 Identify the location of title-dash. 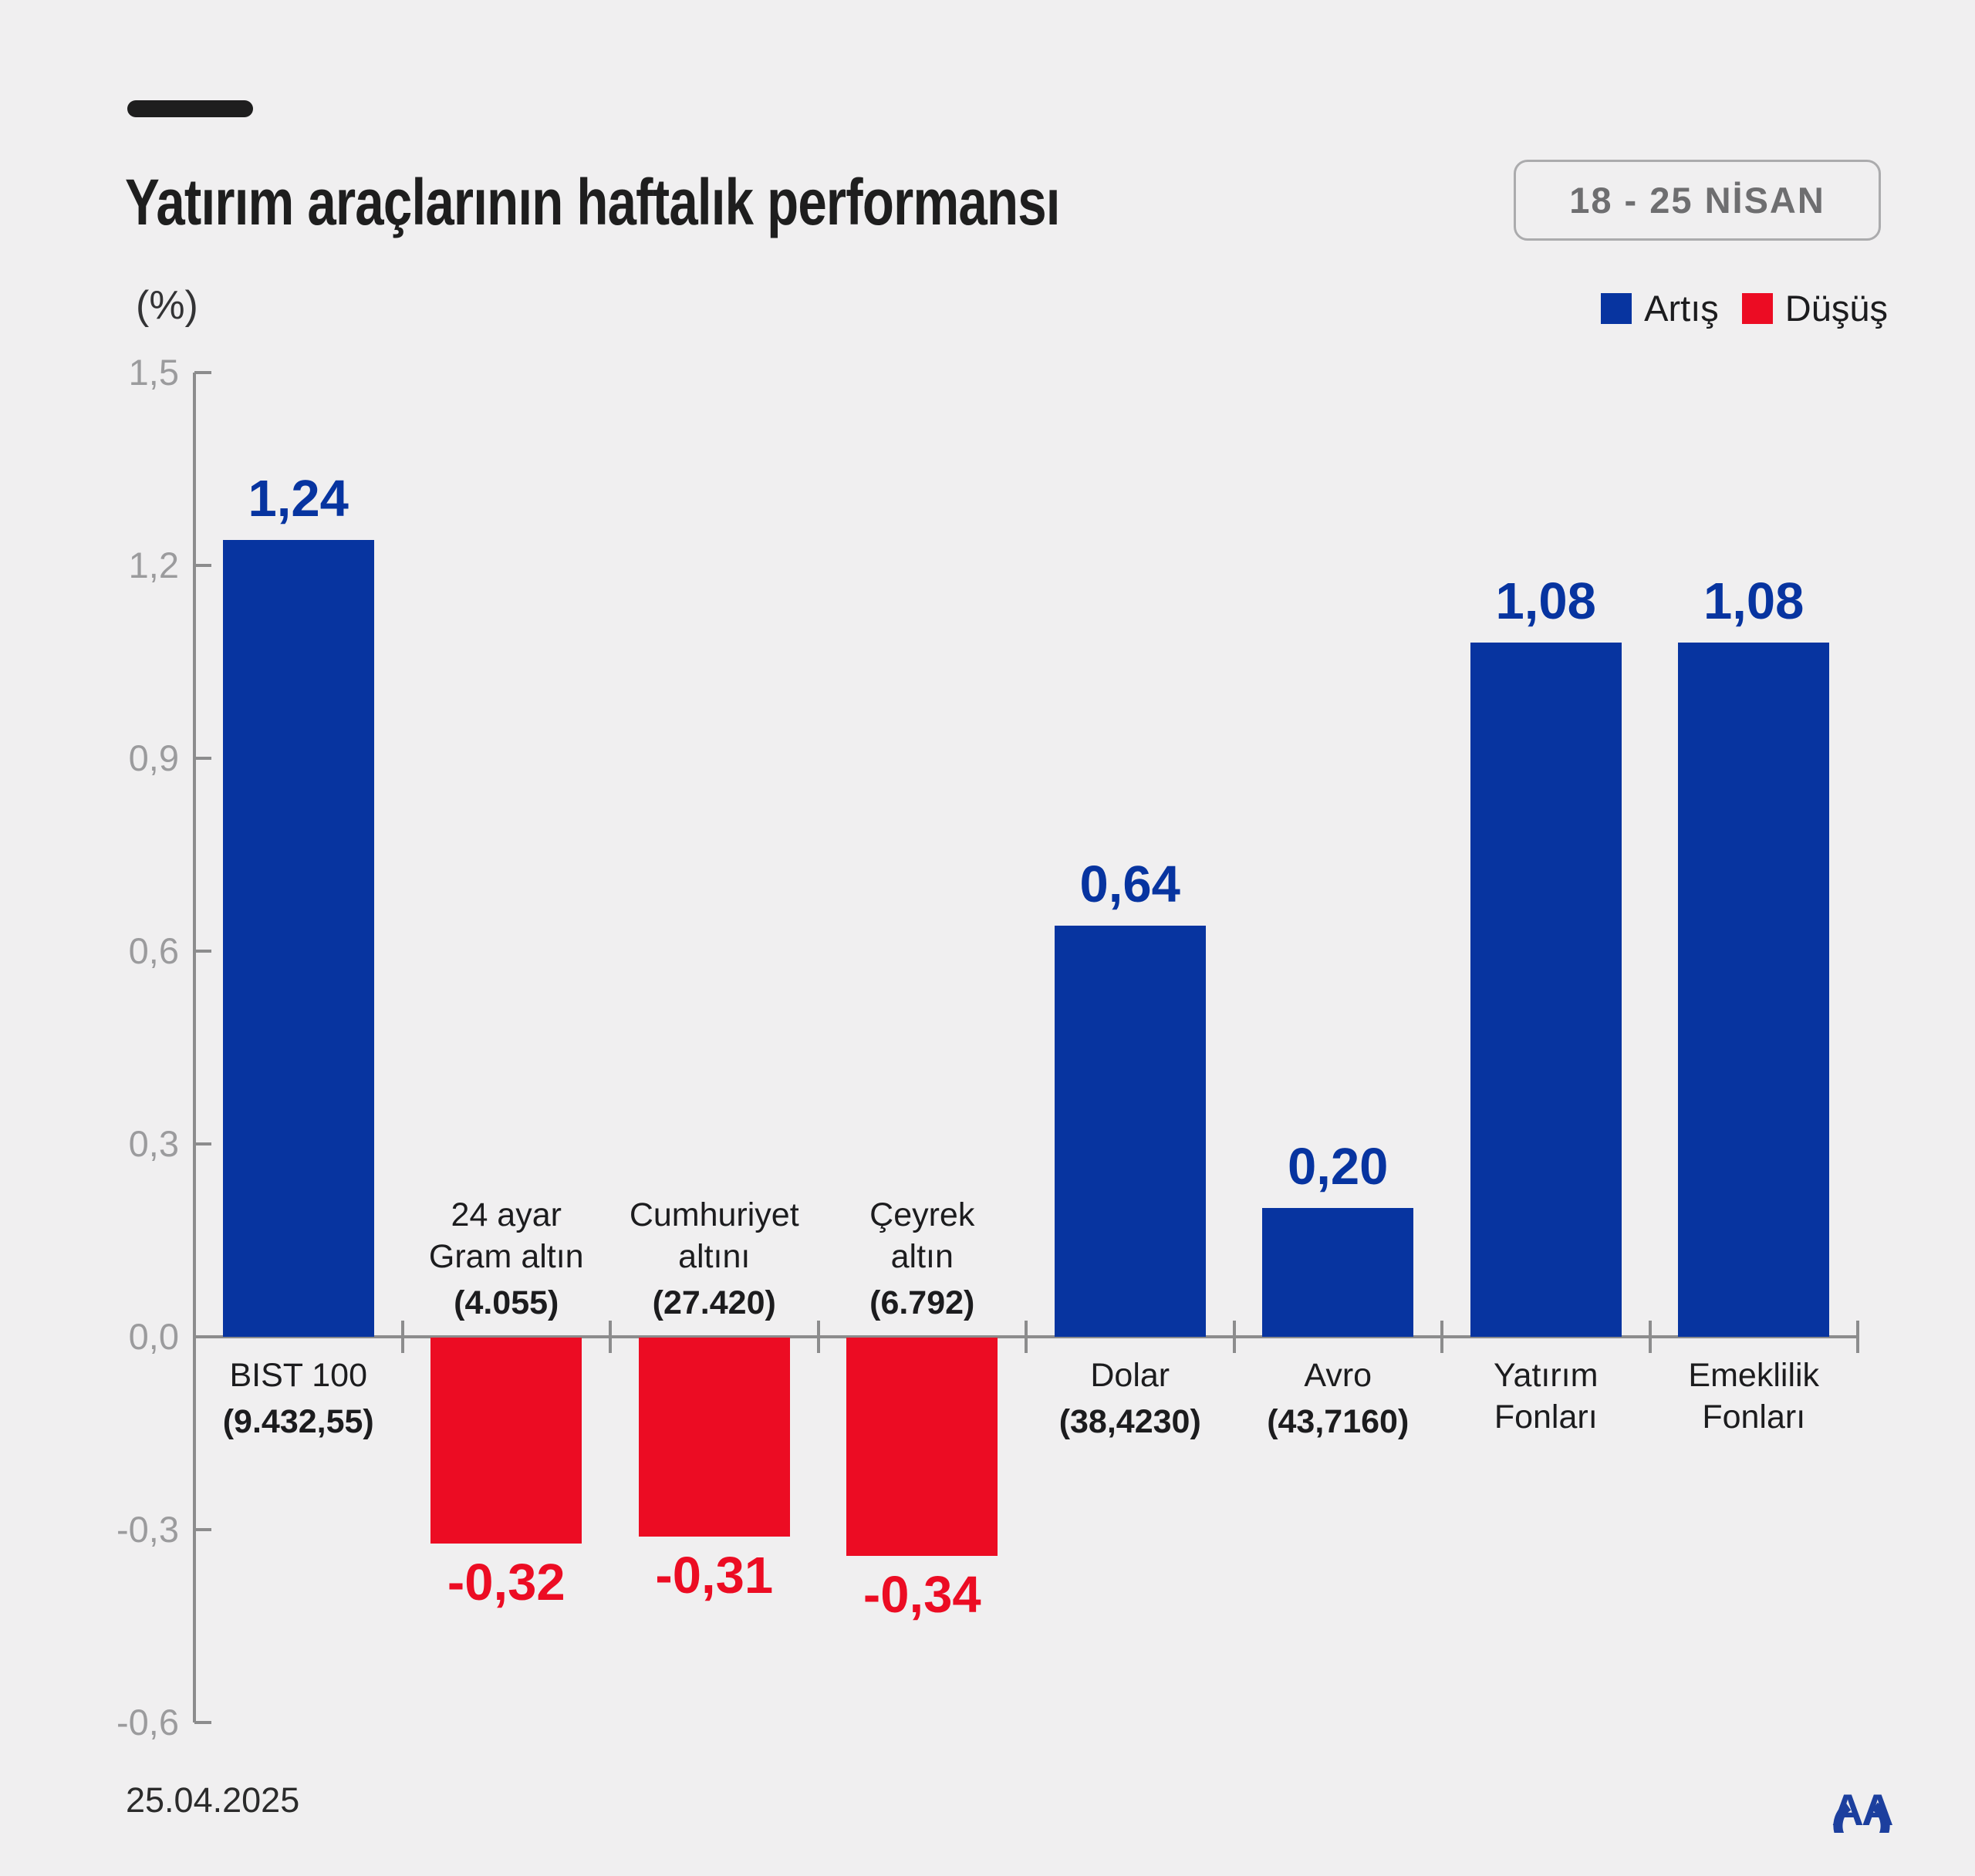
(190, 108).